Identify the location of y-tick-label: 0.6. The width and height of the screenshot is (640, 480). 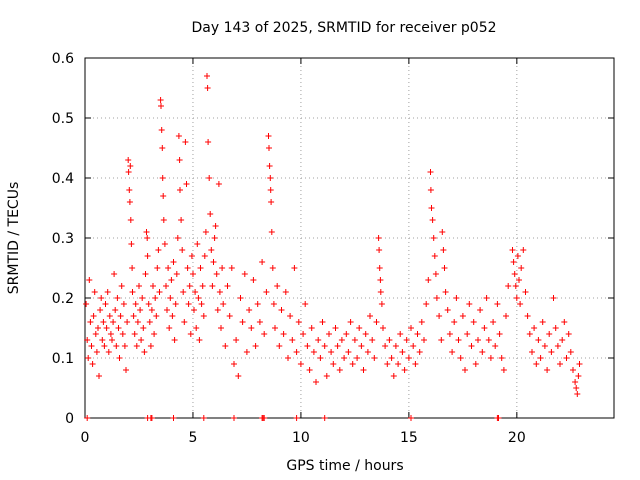
(63, 59).